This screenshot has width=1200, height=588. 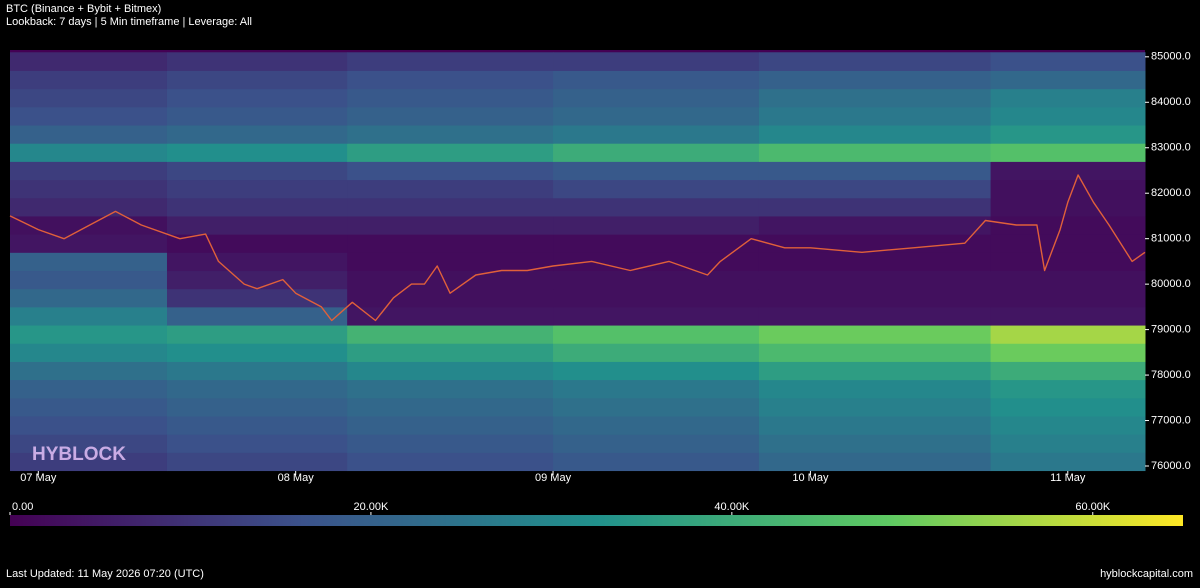 I want to click on x-tick-label: 11 May, so click(x=1068, y=478).